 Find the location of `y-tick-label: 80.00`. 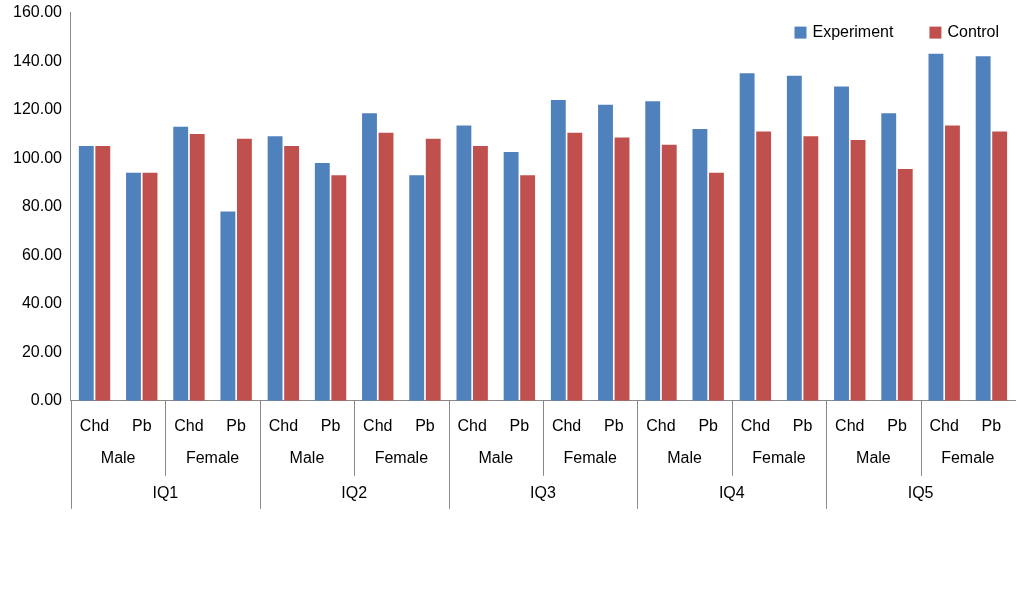

y-tick-label: 80.00 is located at coordinates (42, 206).